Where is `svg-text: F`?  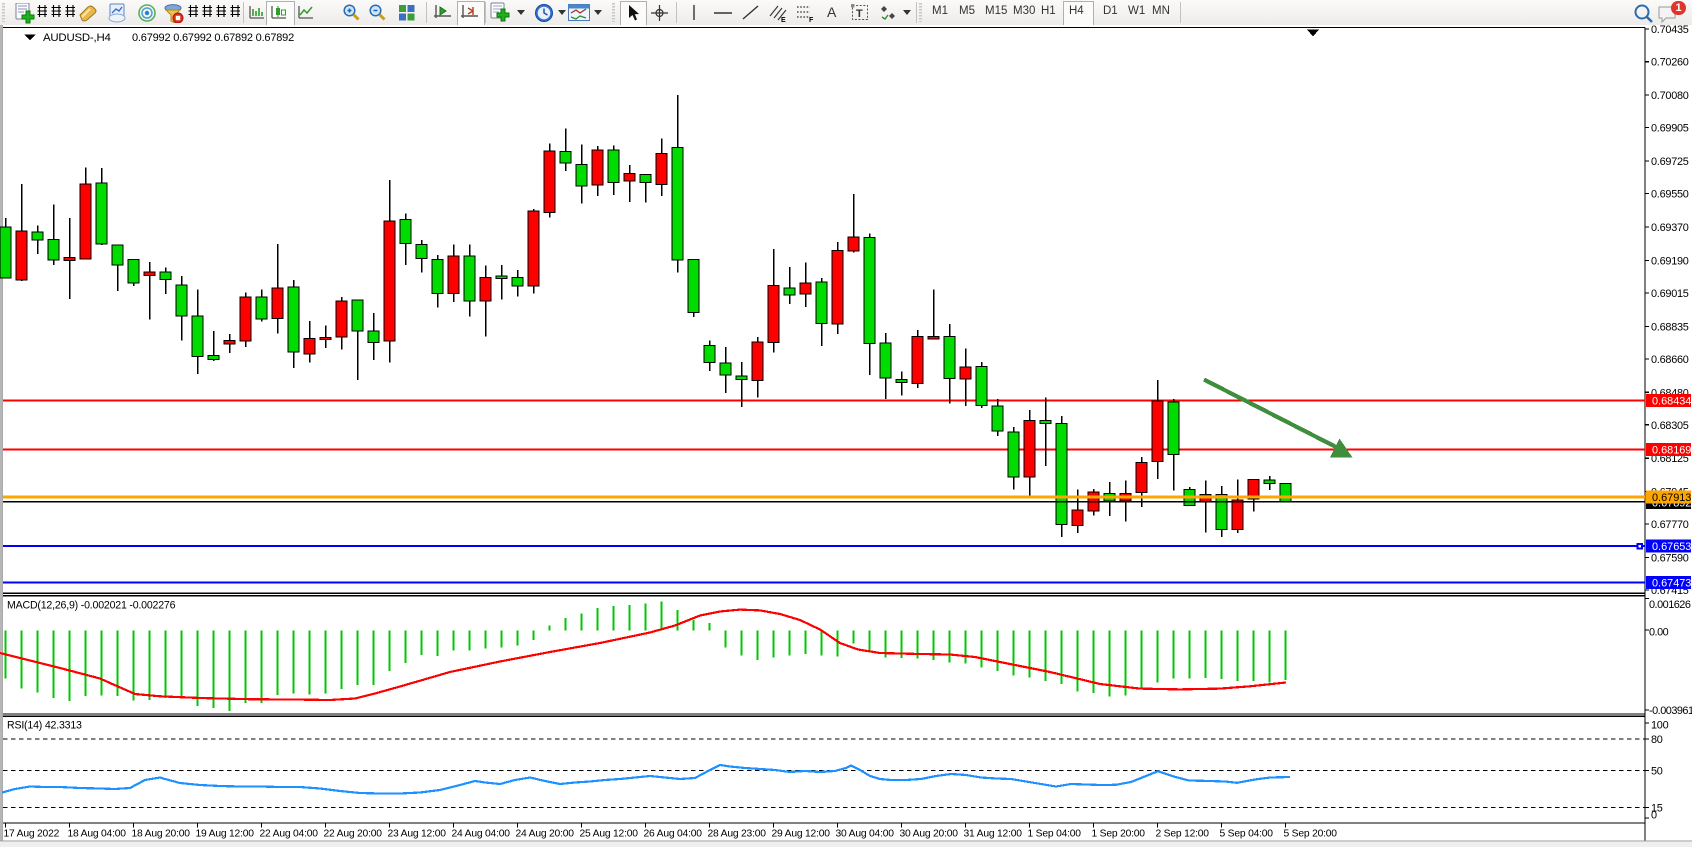 svg-text: F is located at coordinates (811, 20).